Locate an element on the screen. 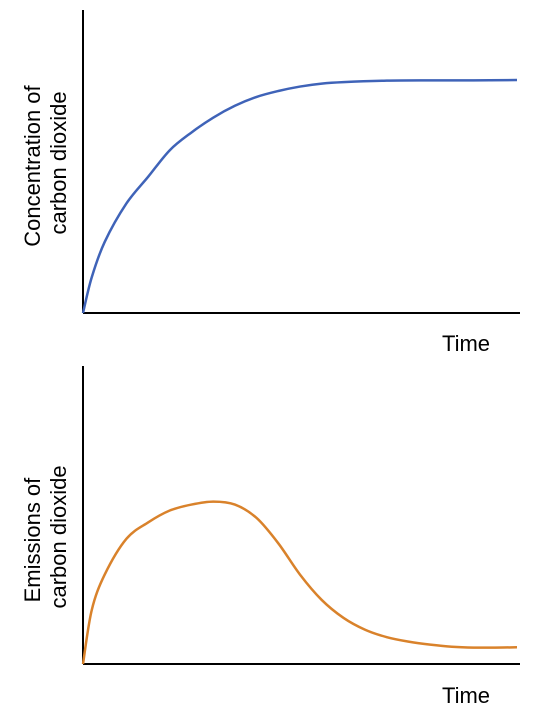  emissions-ylabel: Emissions of carbon dioxide is located at coordinates (45, 536).